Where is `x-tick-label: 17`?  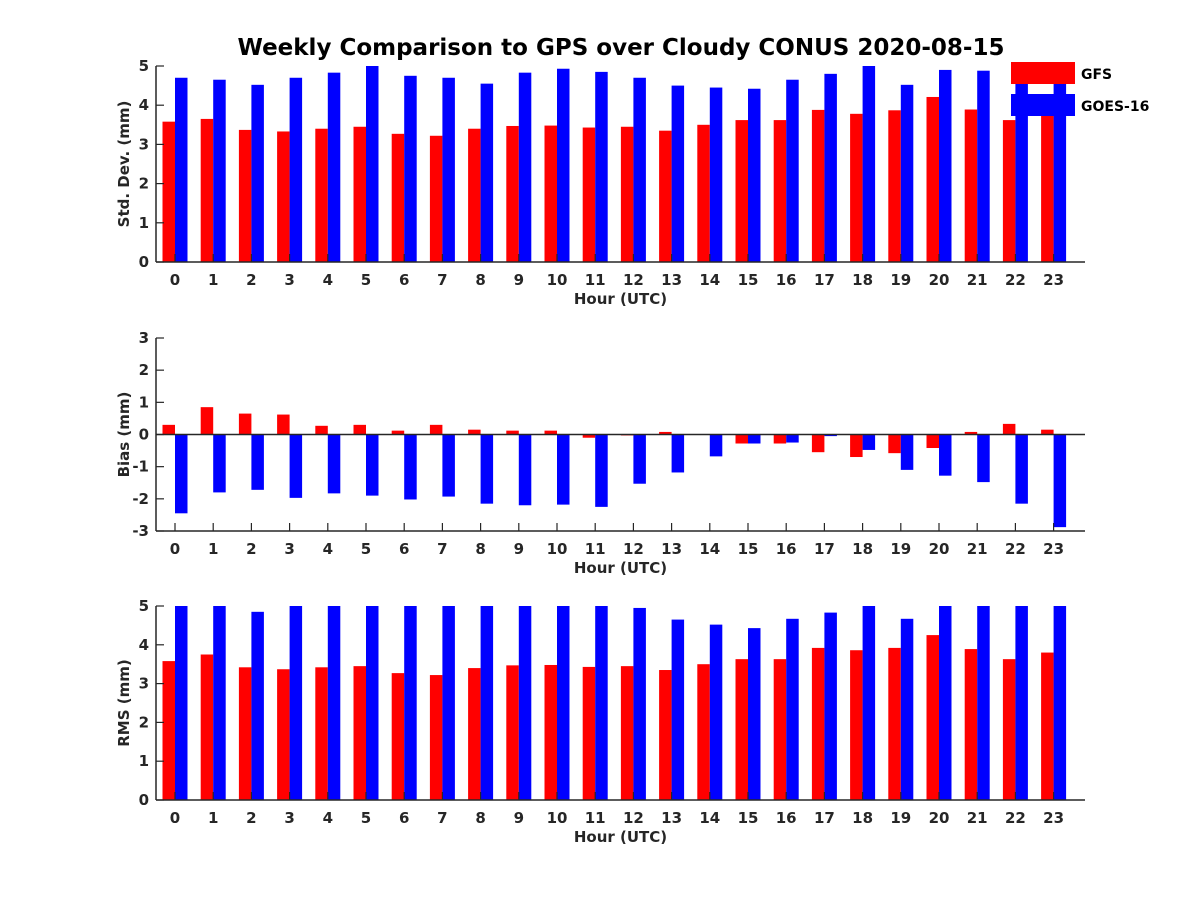 x-tick-label: 17 is located at coordinates (824, 549).